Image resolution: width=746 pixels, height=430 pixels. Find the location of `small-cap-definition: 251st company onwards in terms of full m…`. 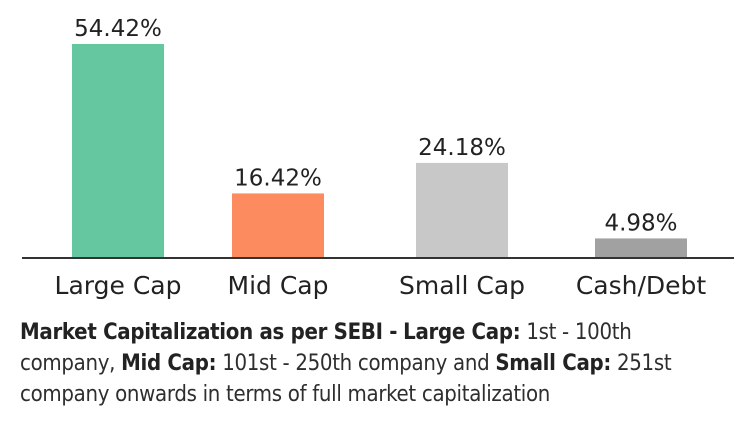

small-cap-definition: 251st company onwards in terms of full m… is located at coordinates (346, 379).